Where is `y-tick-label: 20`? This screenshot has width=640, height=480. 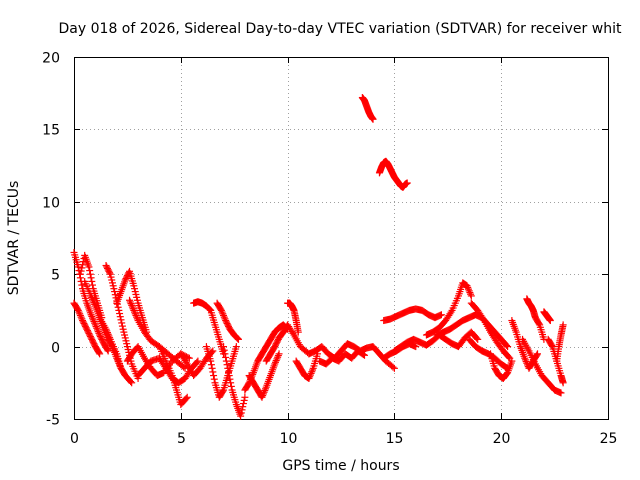
y-tick-label: 20 is located at coordinates (51, 59).